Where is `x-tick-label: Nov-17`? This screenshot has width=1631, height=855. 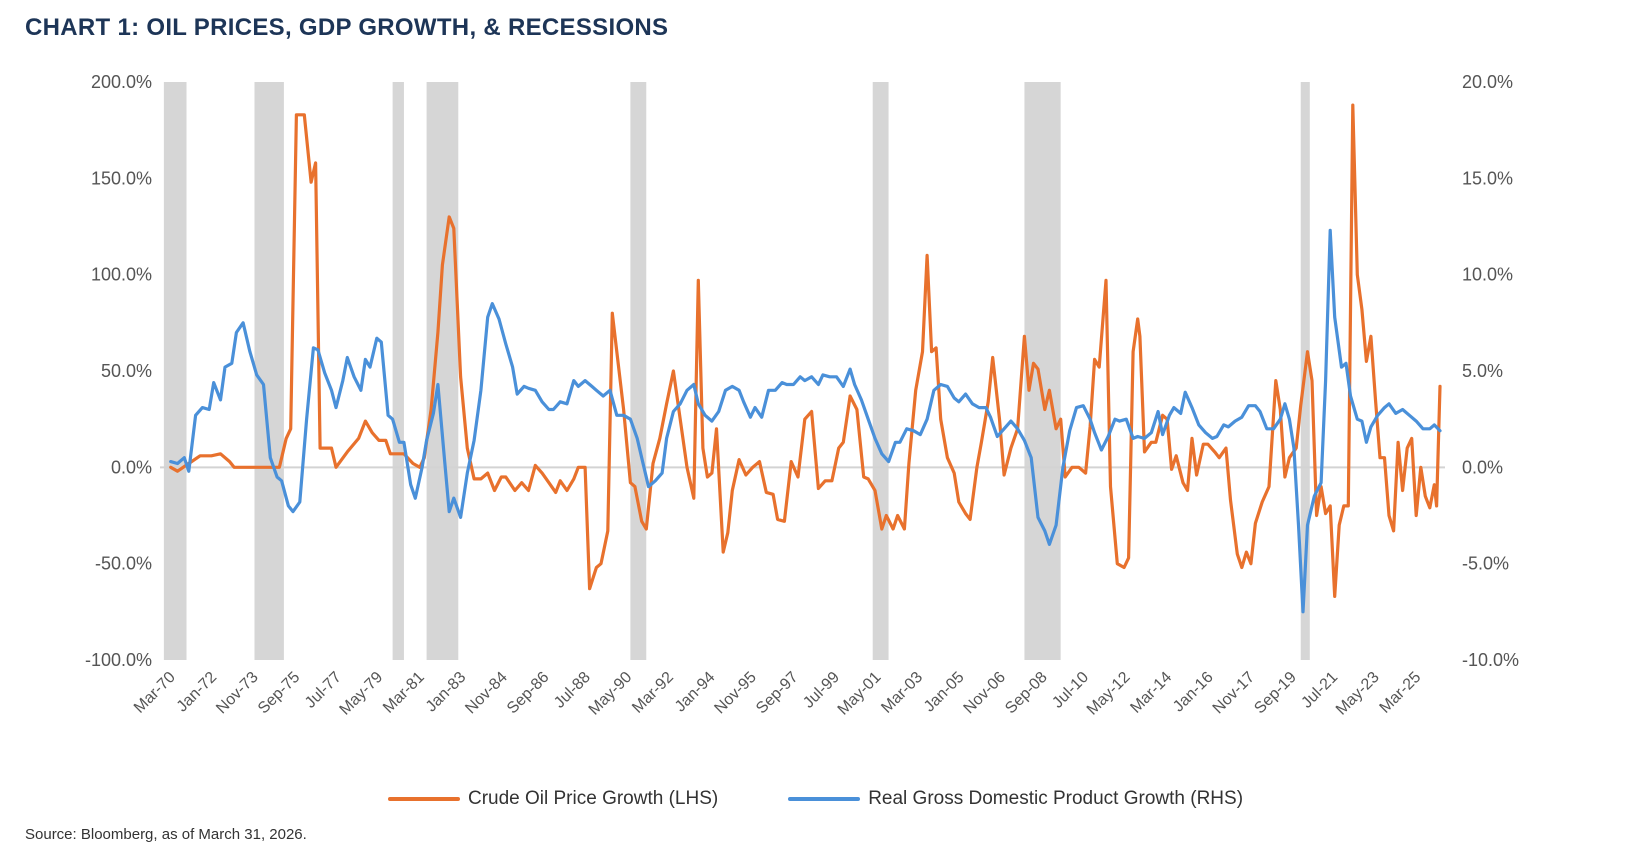 x-tick-label: Nov-17 is located at coordinates (1234, 693).